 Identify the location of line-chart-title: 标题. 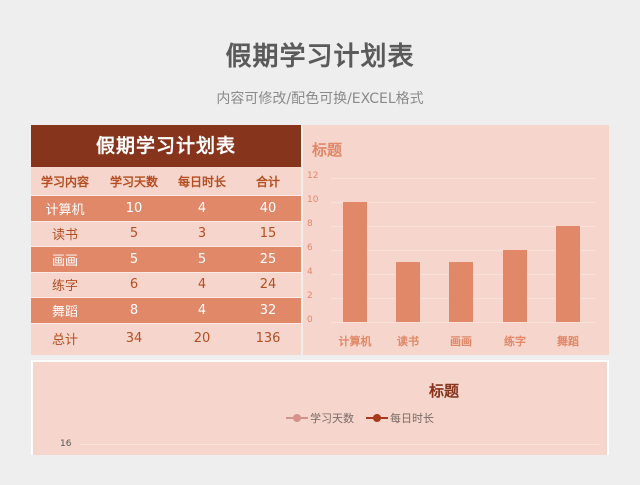
(444, 391).